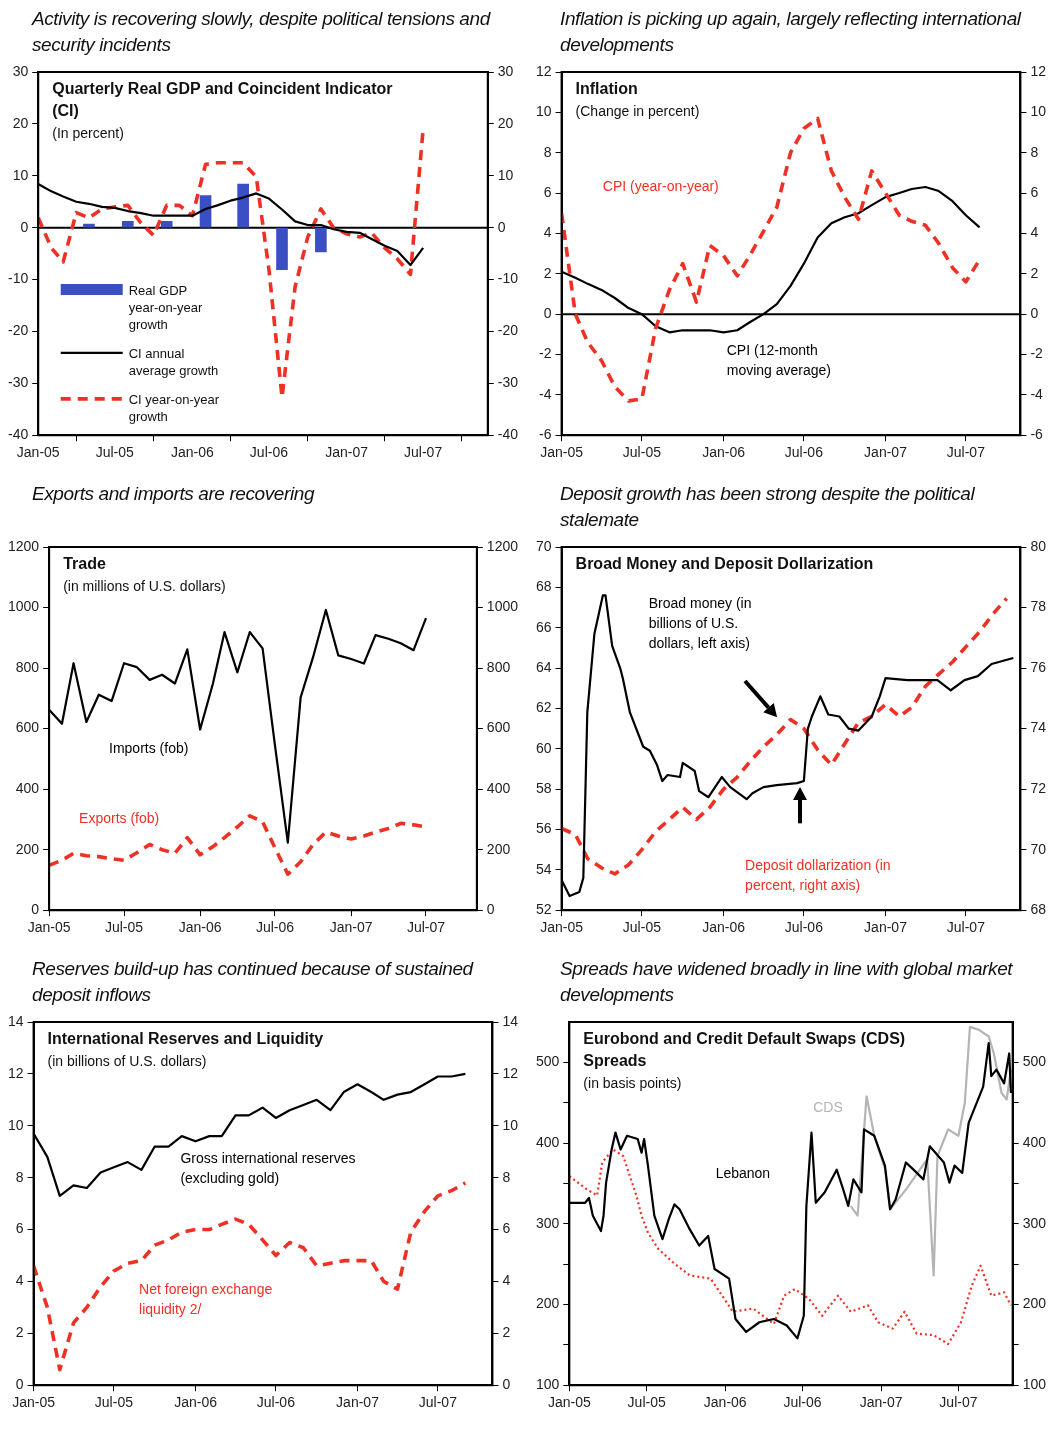 The height and width of the screenshot is (1435, 1057). What do you see at coordinates (510, 1020) in the screenshot?
I see `y2-tick-label: 14` at bounding box center [510, 1020].